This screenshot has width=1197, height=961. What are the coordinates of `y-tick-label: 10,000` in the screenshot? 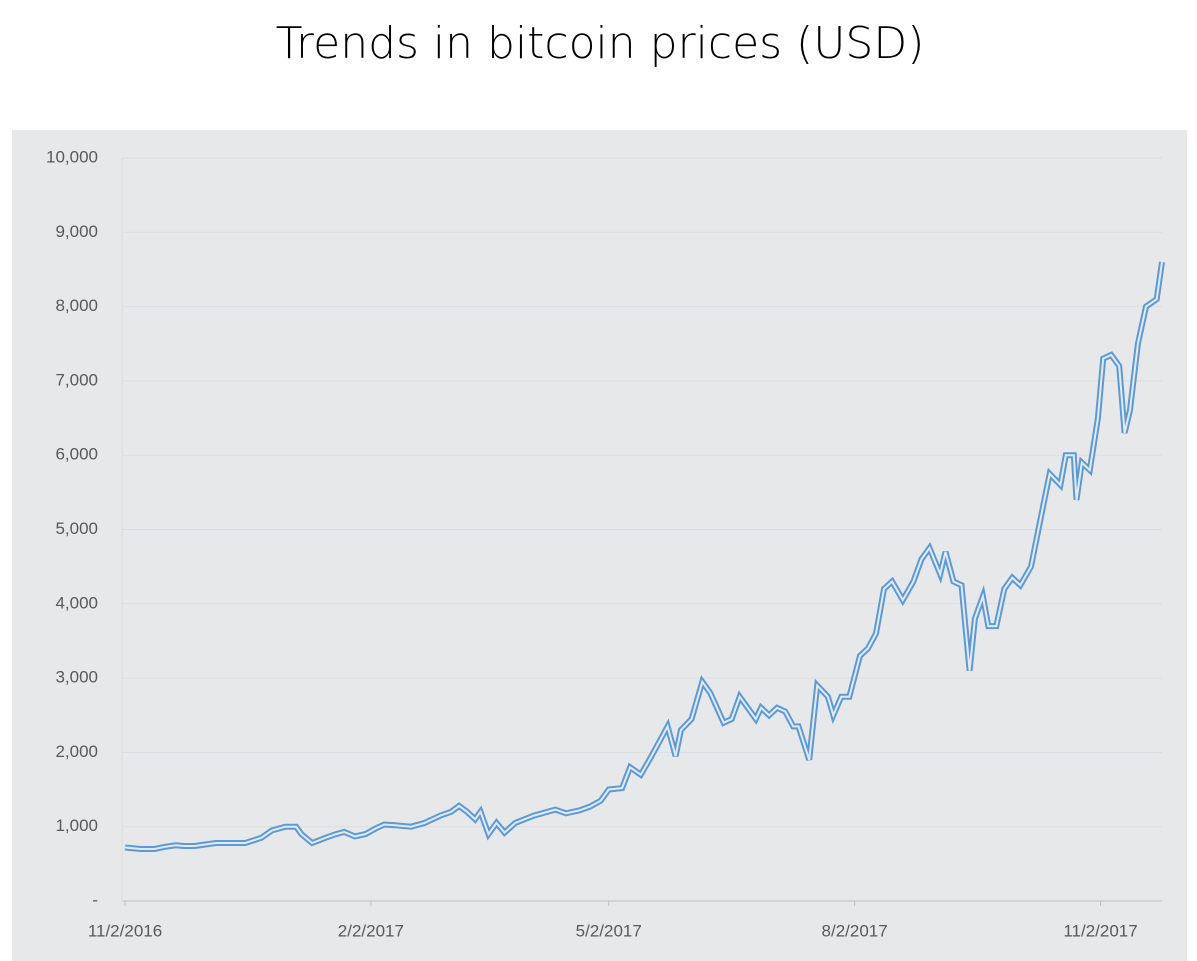 It's located at (72, 156).